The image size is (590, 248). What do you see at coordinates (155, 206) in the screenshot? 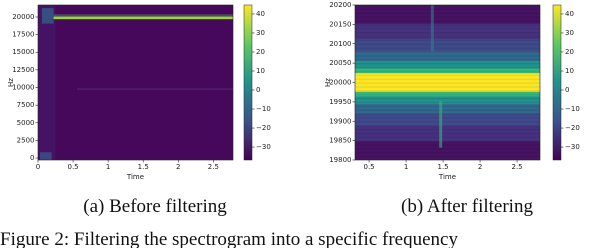
I see `subcaption: (a) Before filtering` at bounding box center [155, 206].